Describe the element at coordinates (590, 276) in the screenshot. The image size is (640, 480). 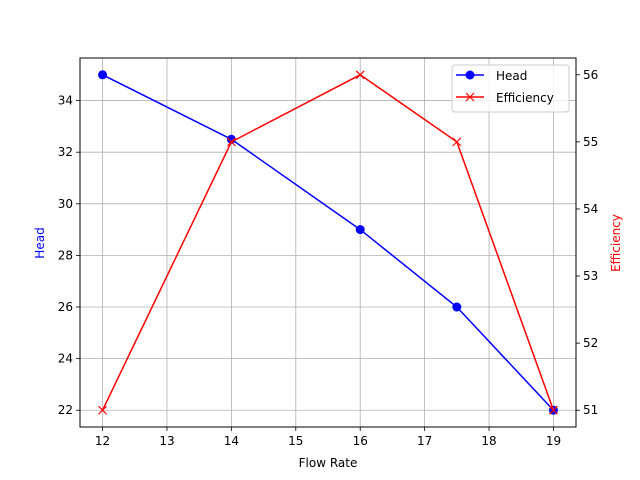
I see `right-y-tick-label: 53` at that location.